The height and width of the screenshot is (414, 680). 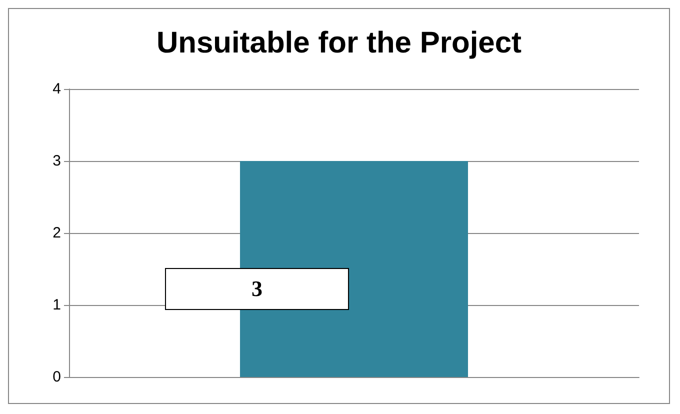 I want to click on y-tick-label: 0, so click(x=56, y=377).